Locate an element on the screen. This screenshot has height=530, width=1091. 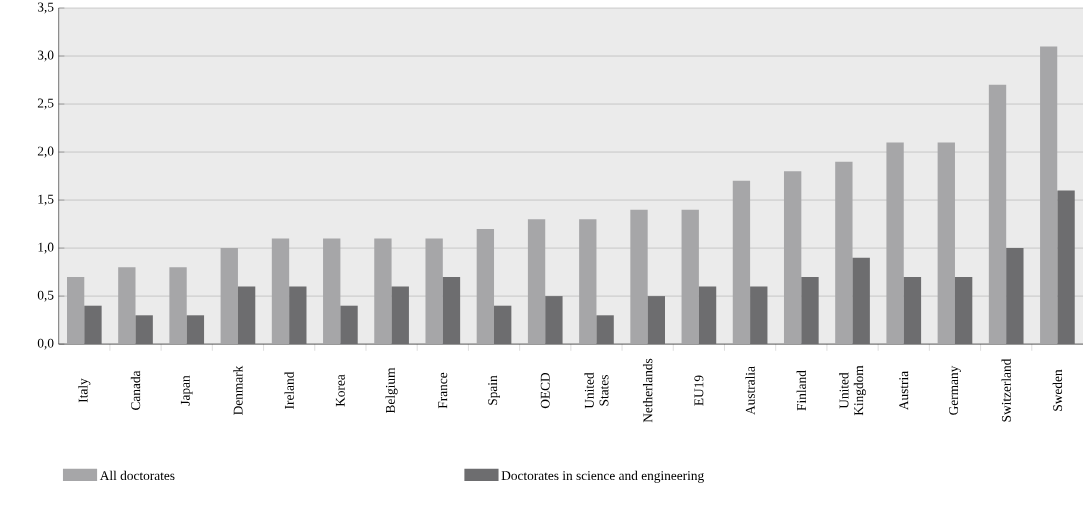
x-tick-label: EU19 is located at coordinates (699, 390).